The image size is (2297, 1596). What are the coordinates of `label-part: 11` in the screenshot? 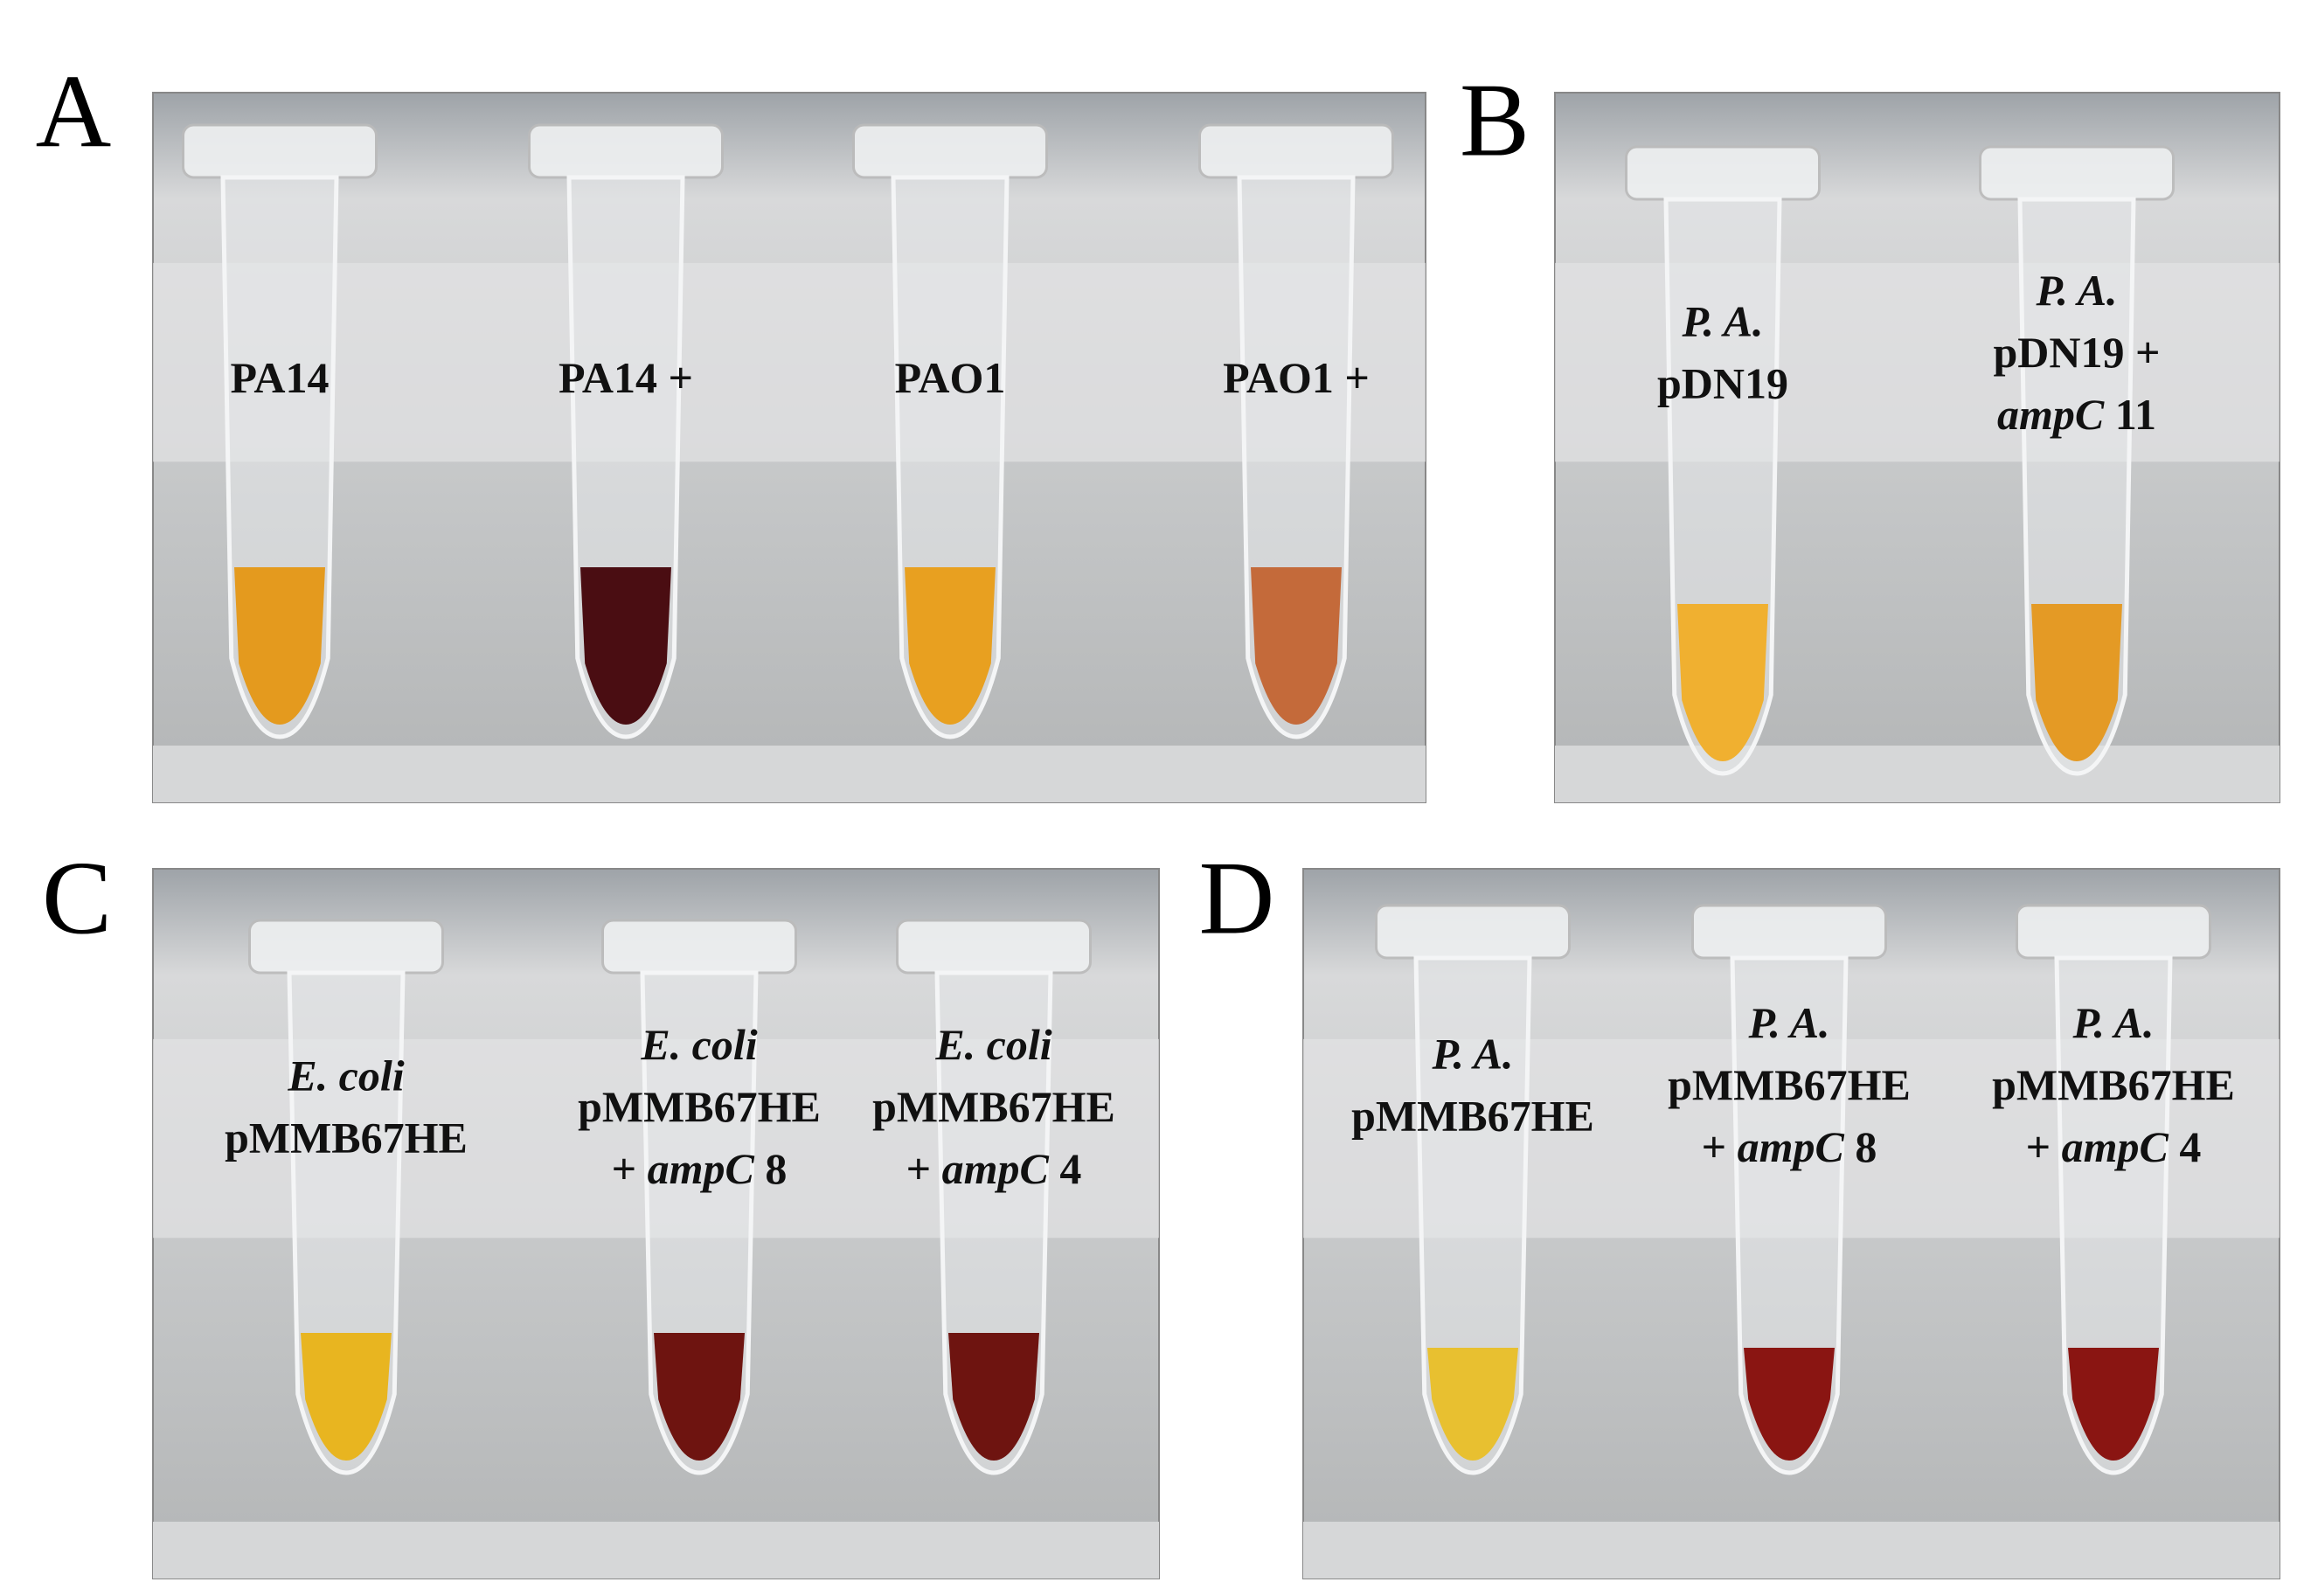 It's located at (2135, 414).